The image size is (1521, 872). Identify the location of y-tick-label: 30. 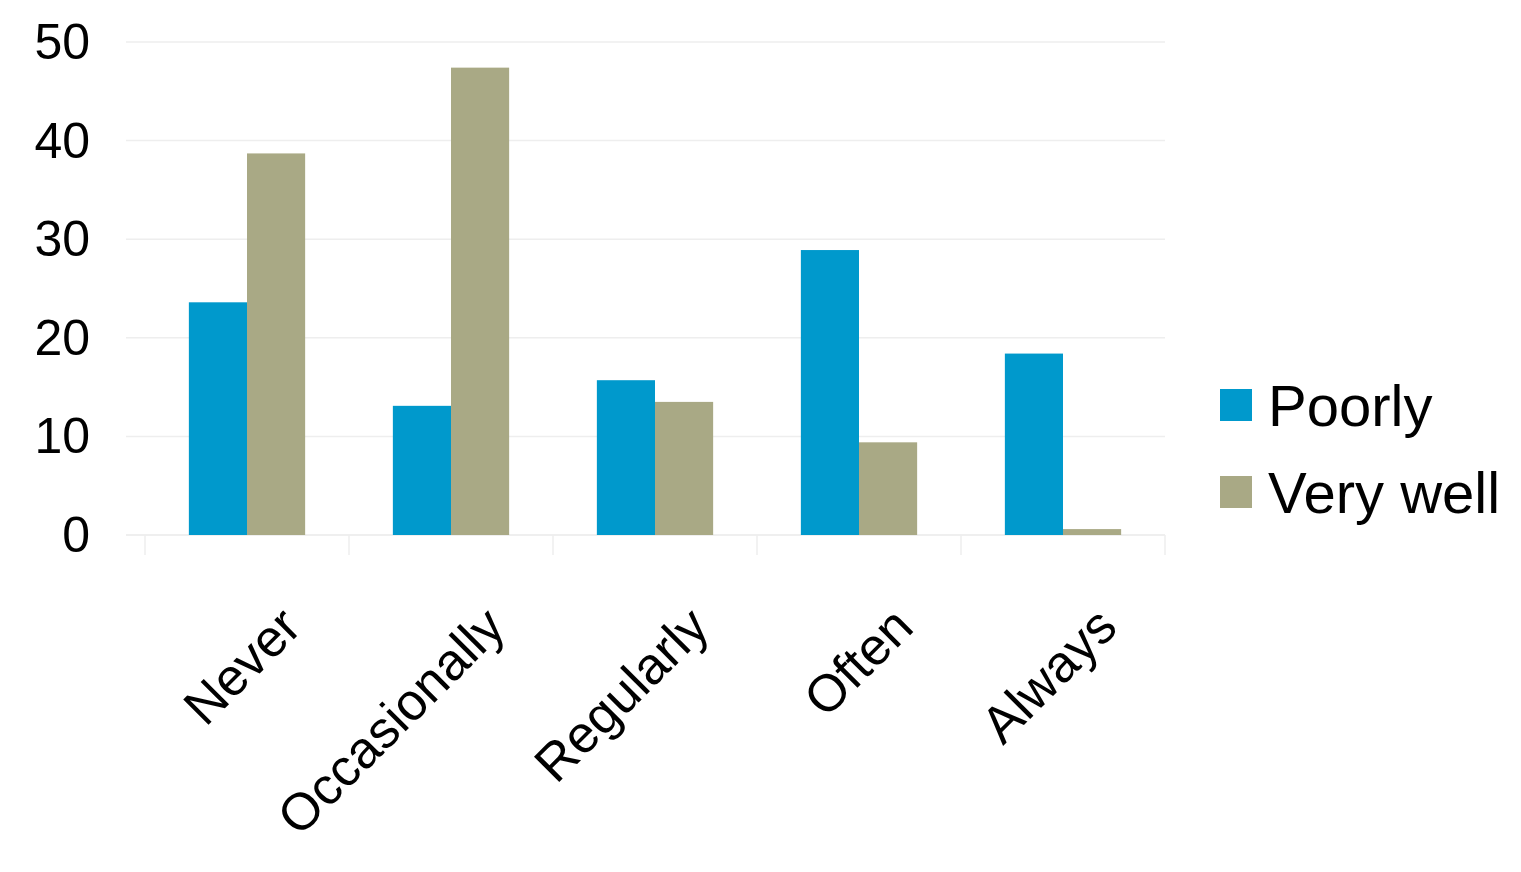
(62, 239).